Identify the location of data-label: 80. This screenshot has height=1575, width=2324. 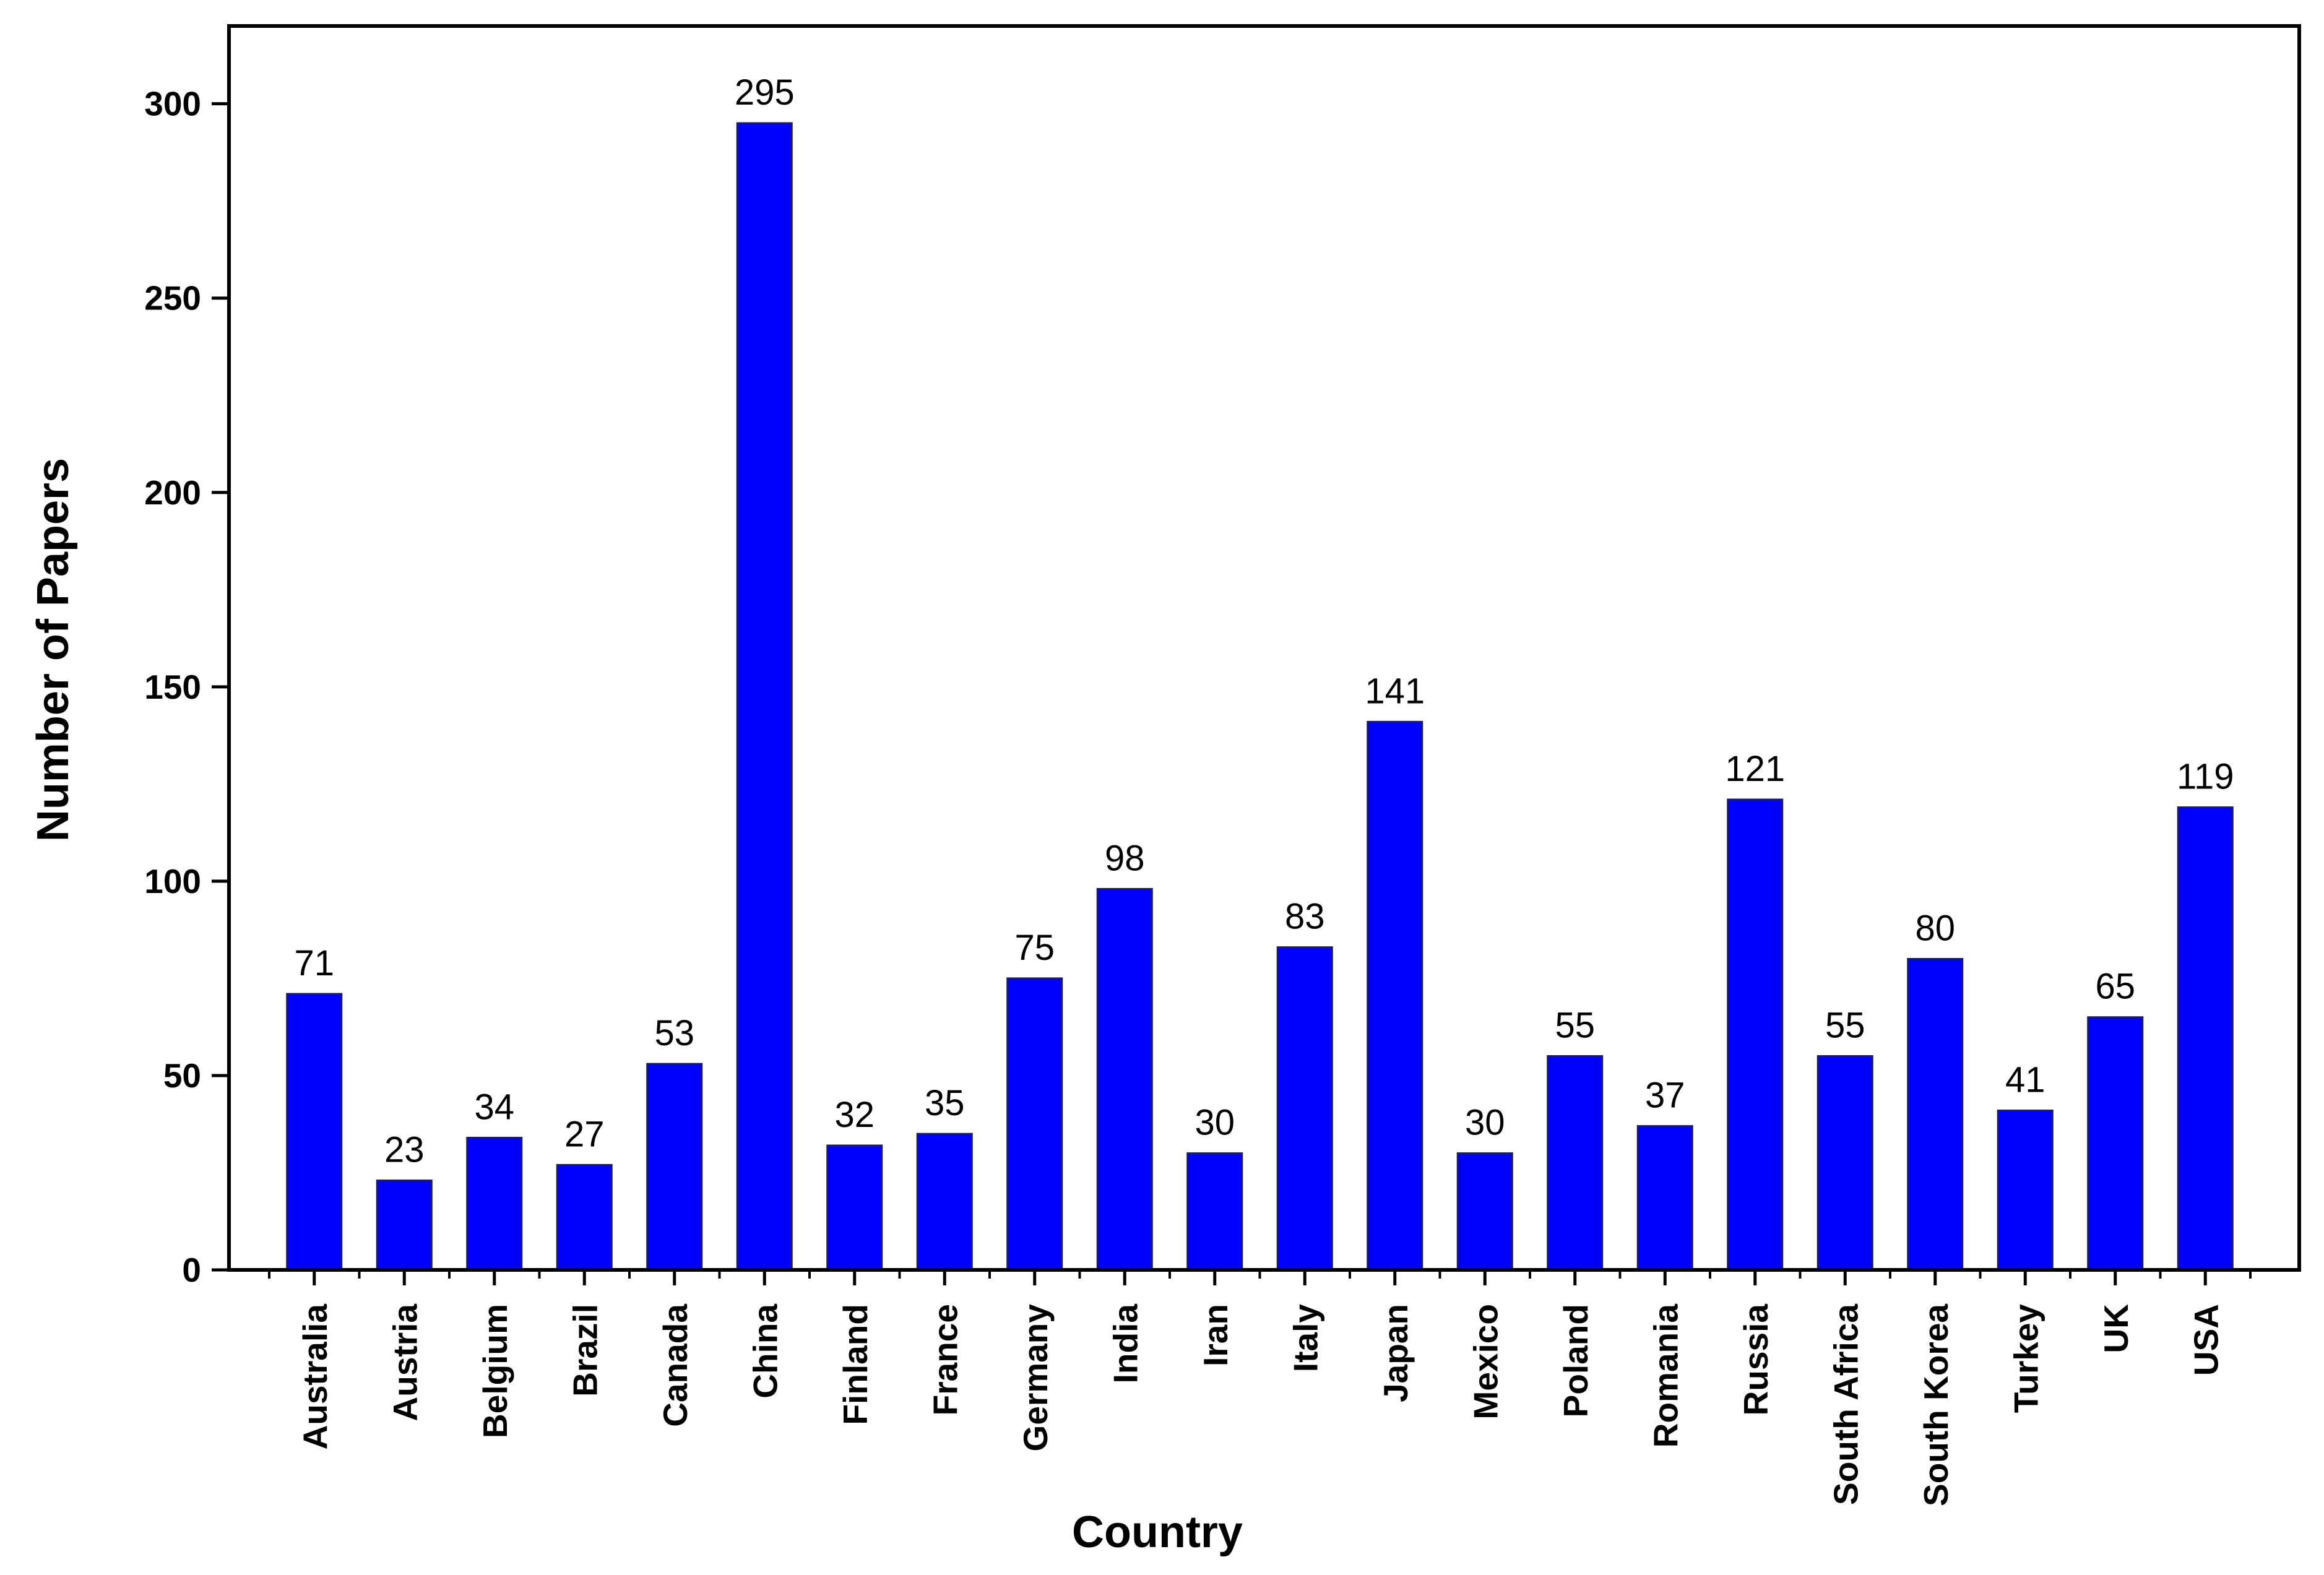
(1935, 928).